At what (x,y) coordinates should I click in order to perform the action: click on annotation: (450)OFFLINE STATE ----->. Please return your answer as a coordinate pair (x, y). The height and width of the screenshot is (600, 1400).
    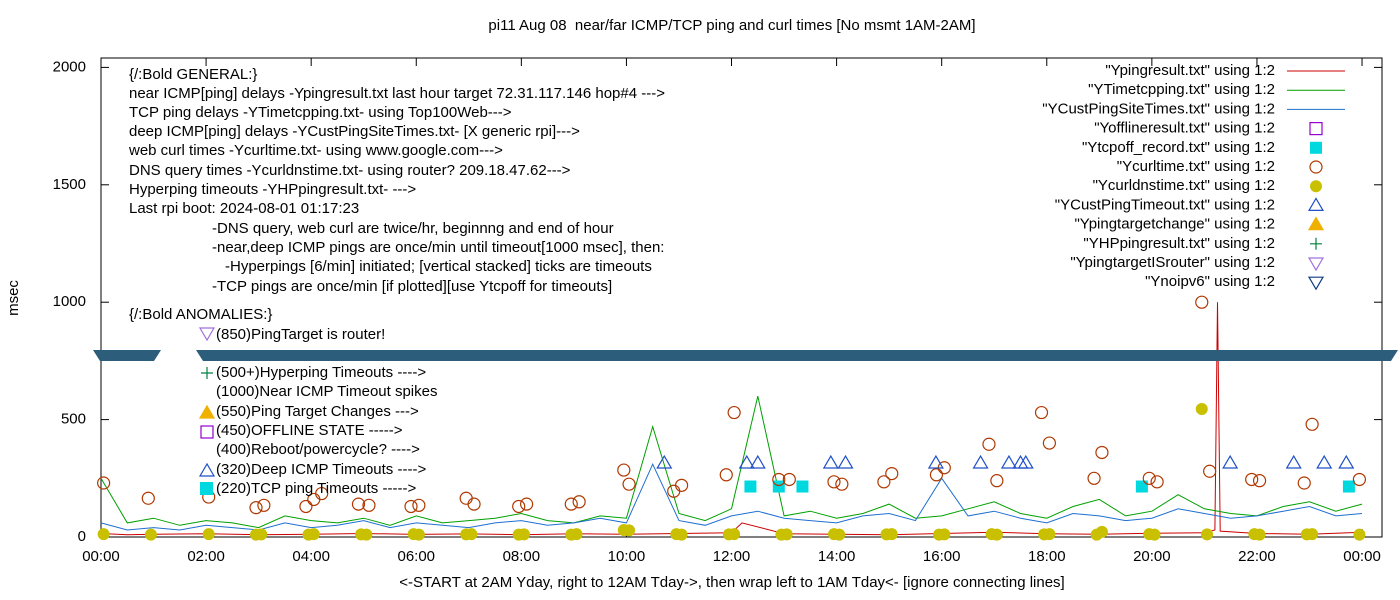
    Looking at the image, I should click on (309, 430).